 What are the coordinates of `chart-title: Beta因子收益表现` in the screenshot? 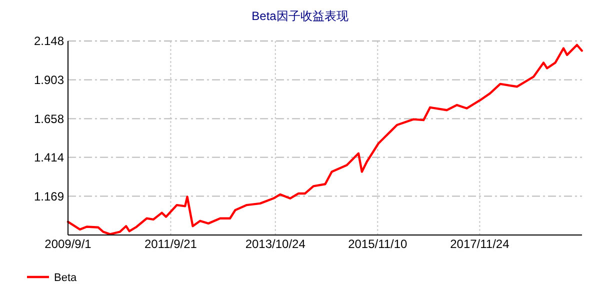 It's located at (300, 16).